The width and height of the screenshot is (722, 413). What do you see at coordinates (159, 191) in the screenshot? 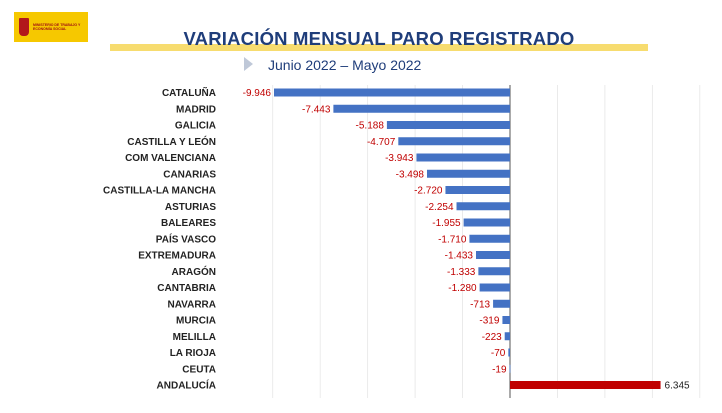
I see `category-label: CASTILLA-LA MANCHA` at bounding box center [159, 191].